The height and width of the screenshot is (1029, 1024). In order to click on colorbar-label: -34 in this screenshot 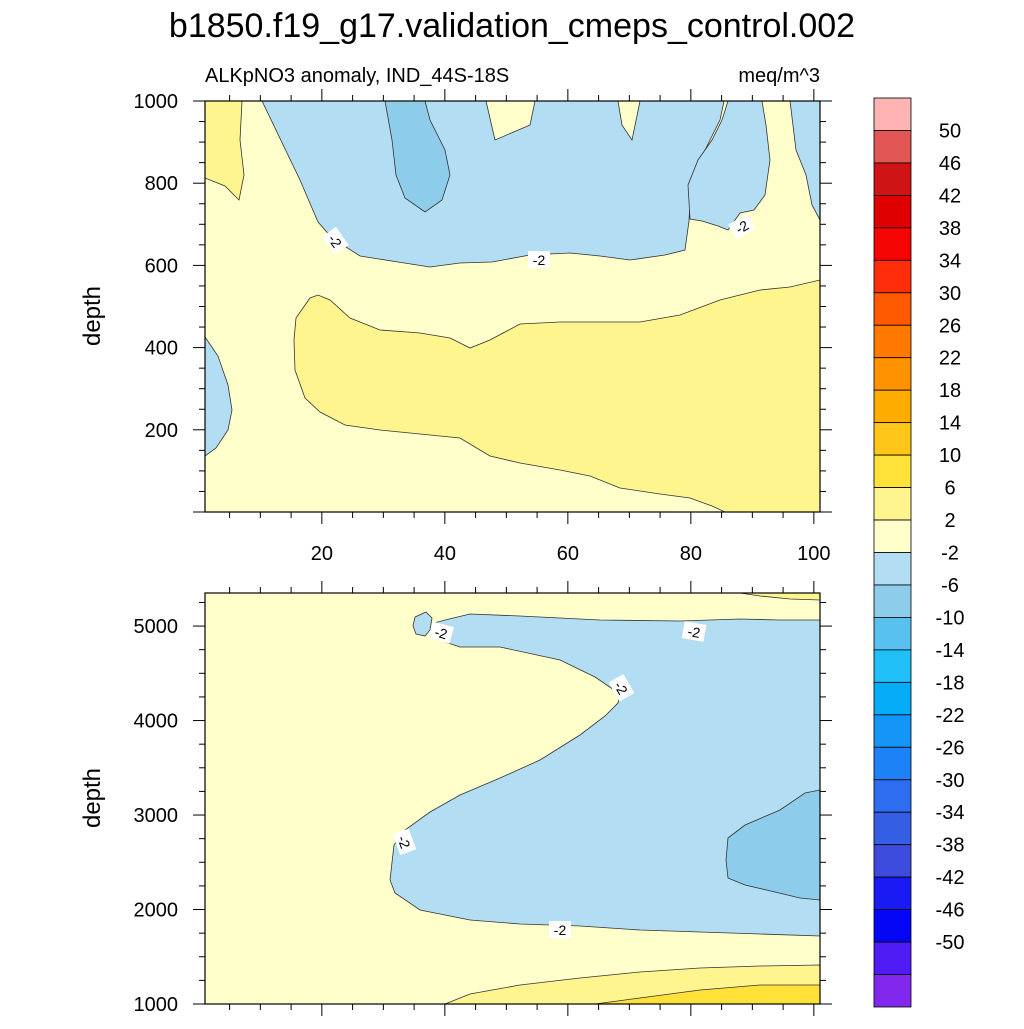, I will do `click(950, 813)`.